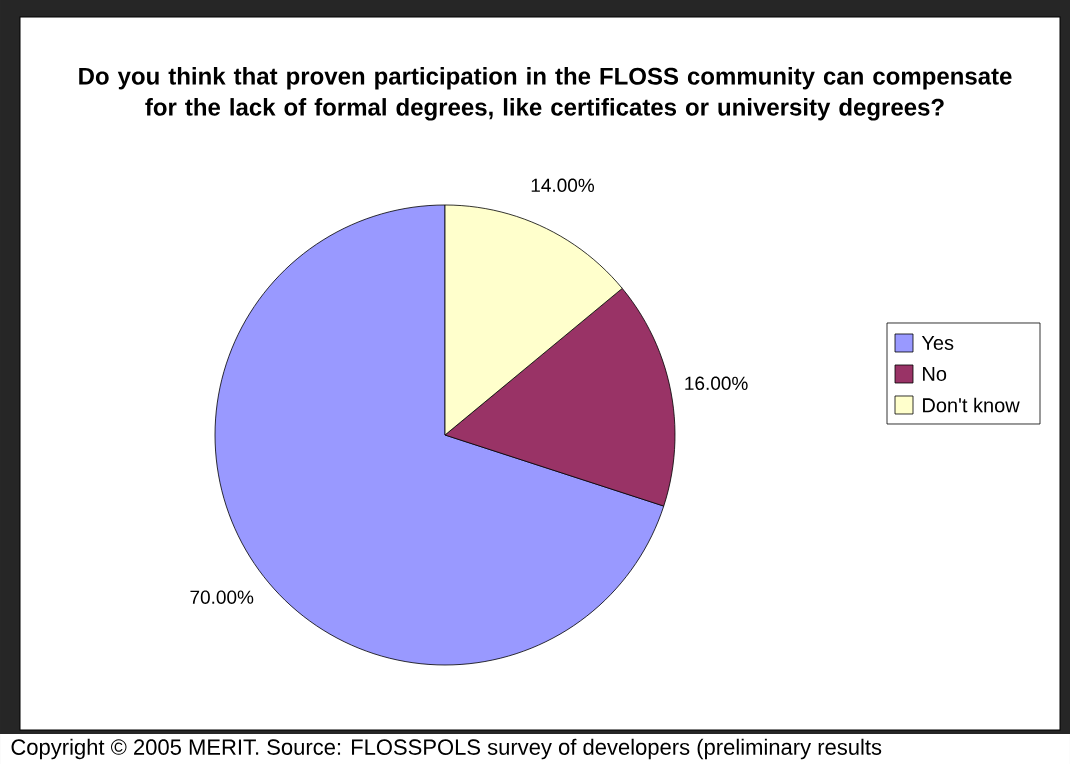 The image size is (1070, 764). I want to click on legend-label: Don't know, so click(971, 405).